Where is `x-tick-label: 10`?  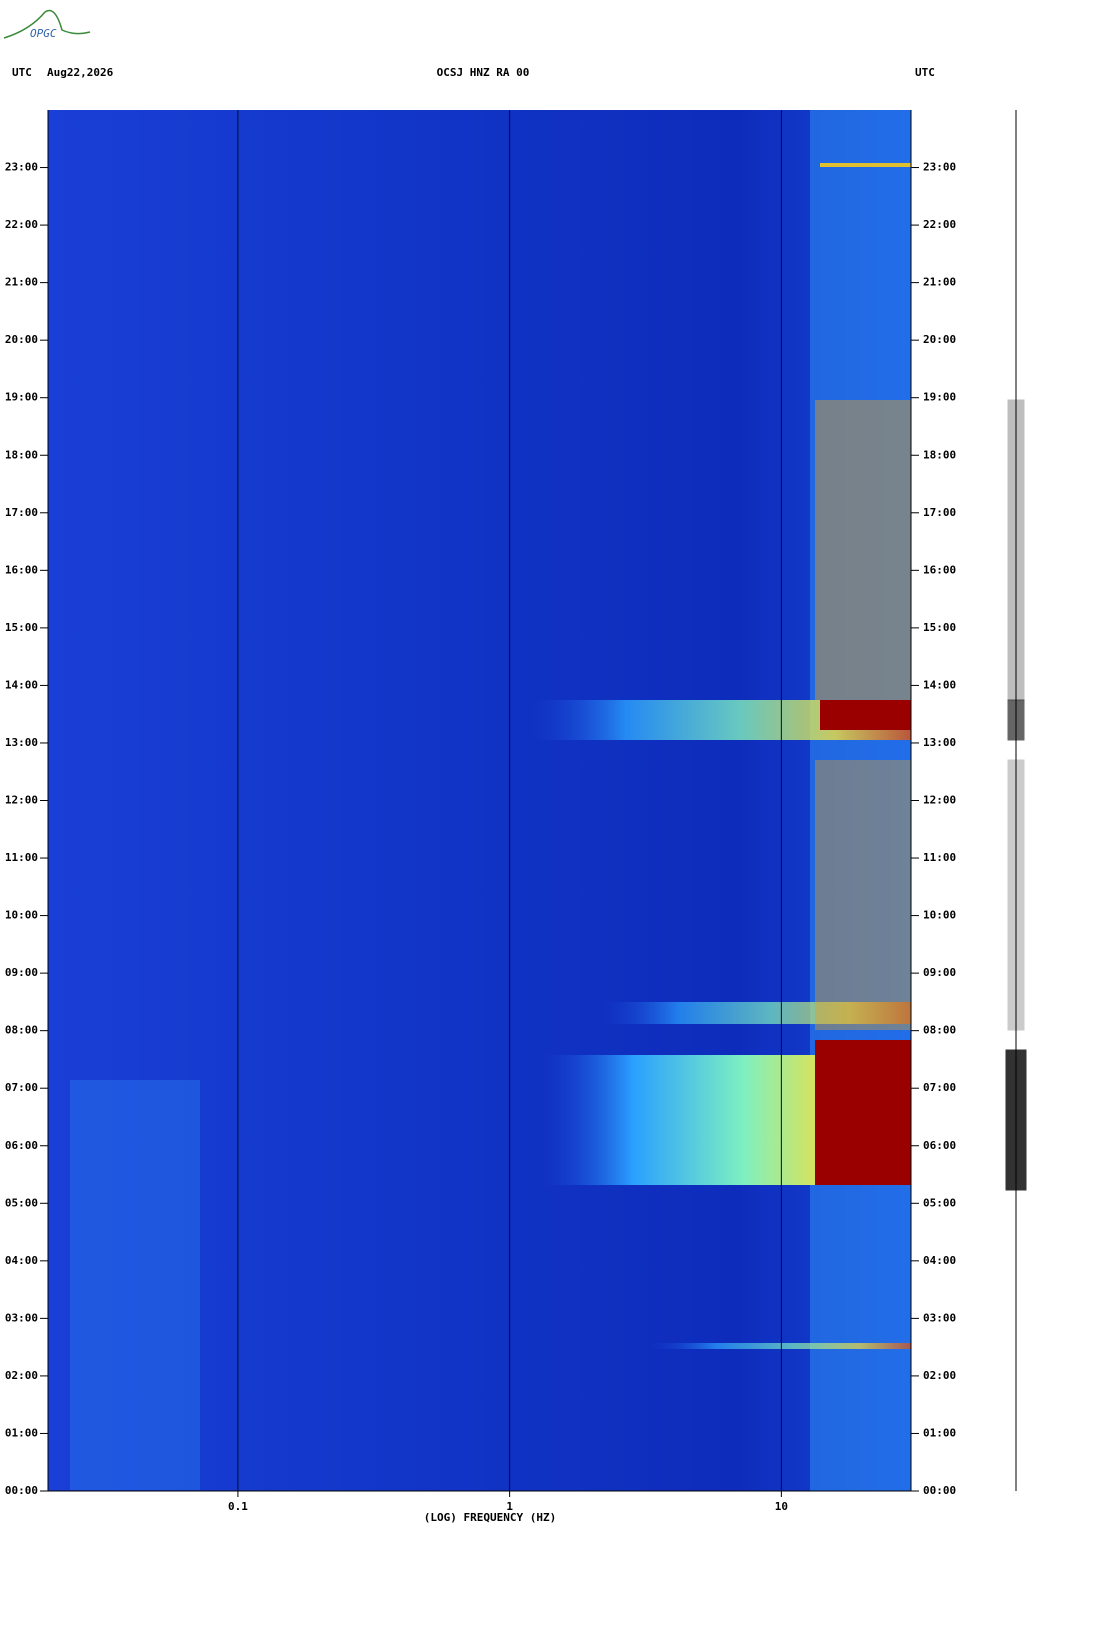
x-tick-label: 10 is located at coordinates (781, 1506).